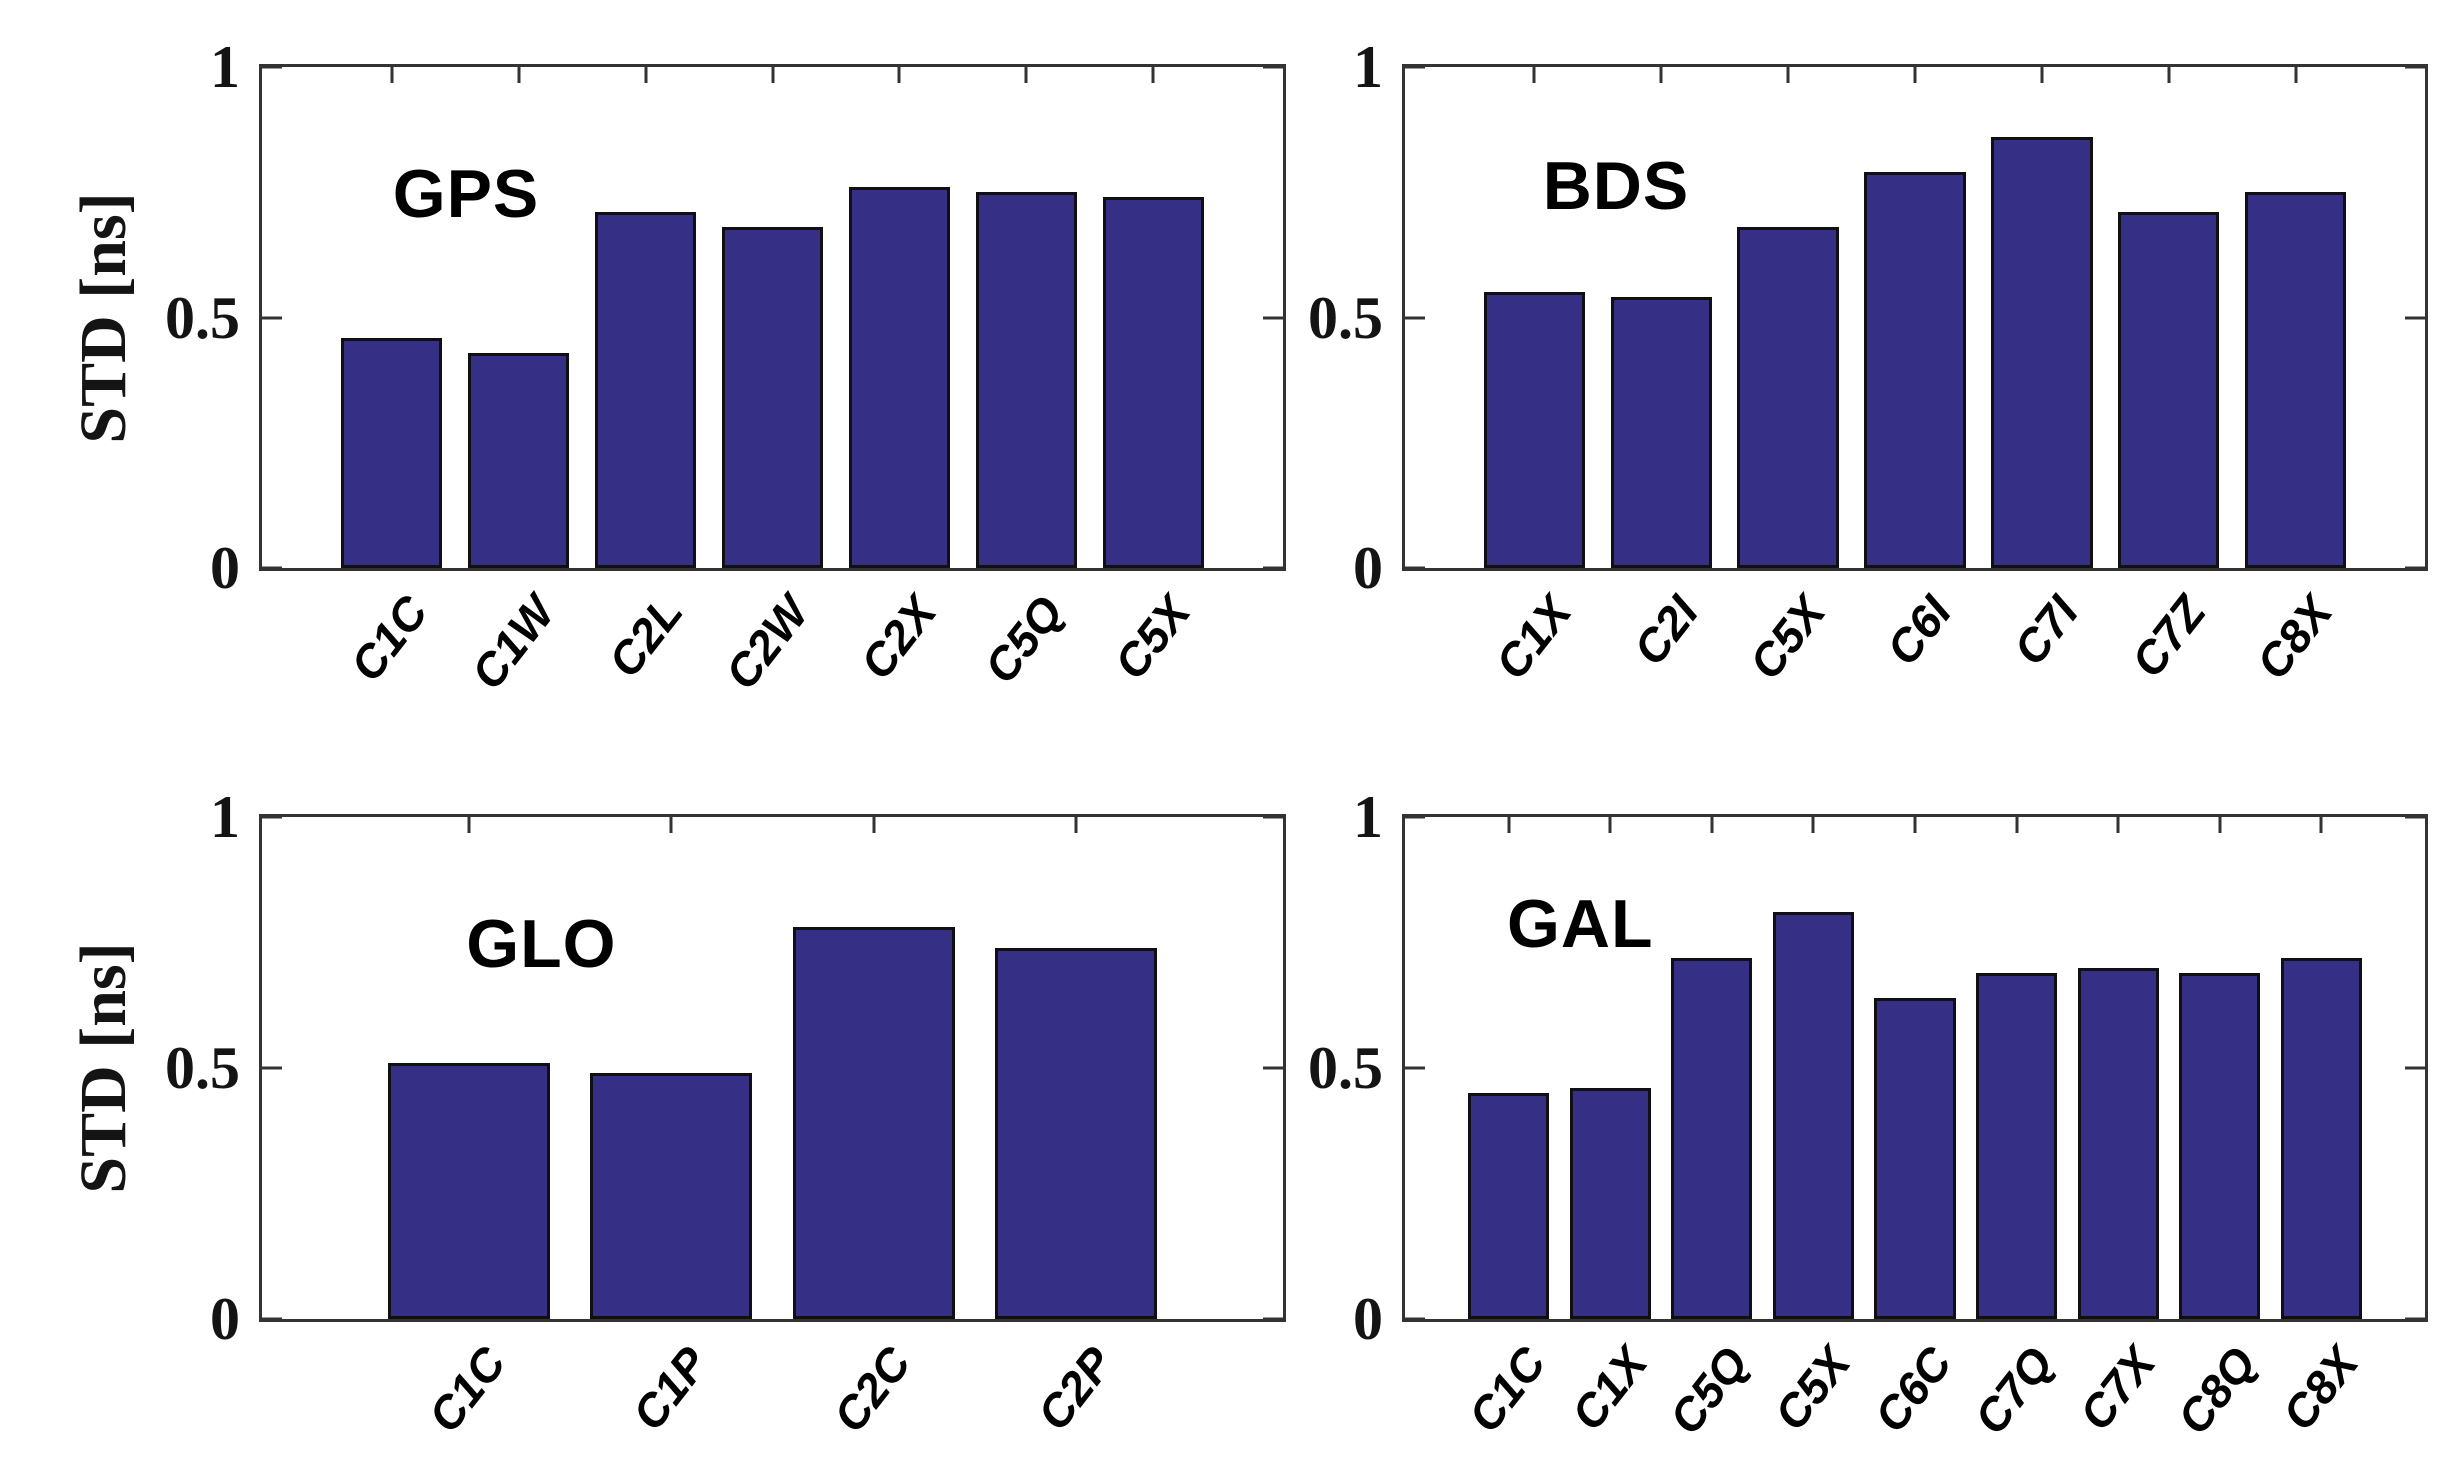  What do you see at coordinates (2294, 637) in the screenshot?
I see `x-tick-label-text: C8X` at bounding box center [2294, 637].